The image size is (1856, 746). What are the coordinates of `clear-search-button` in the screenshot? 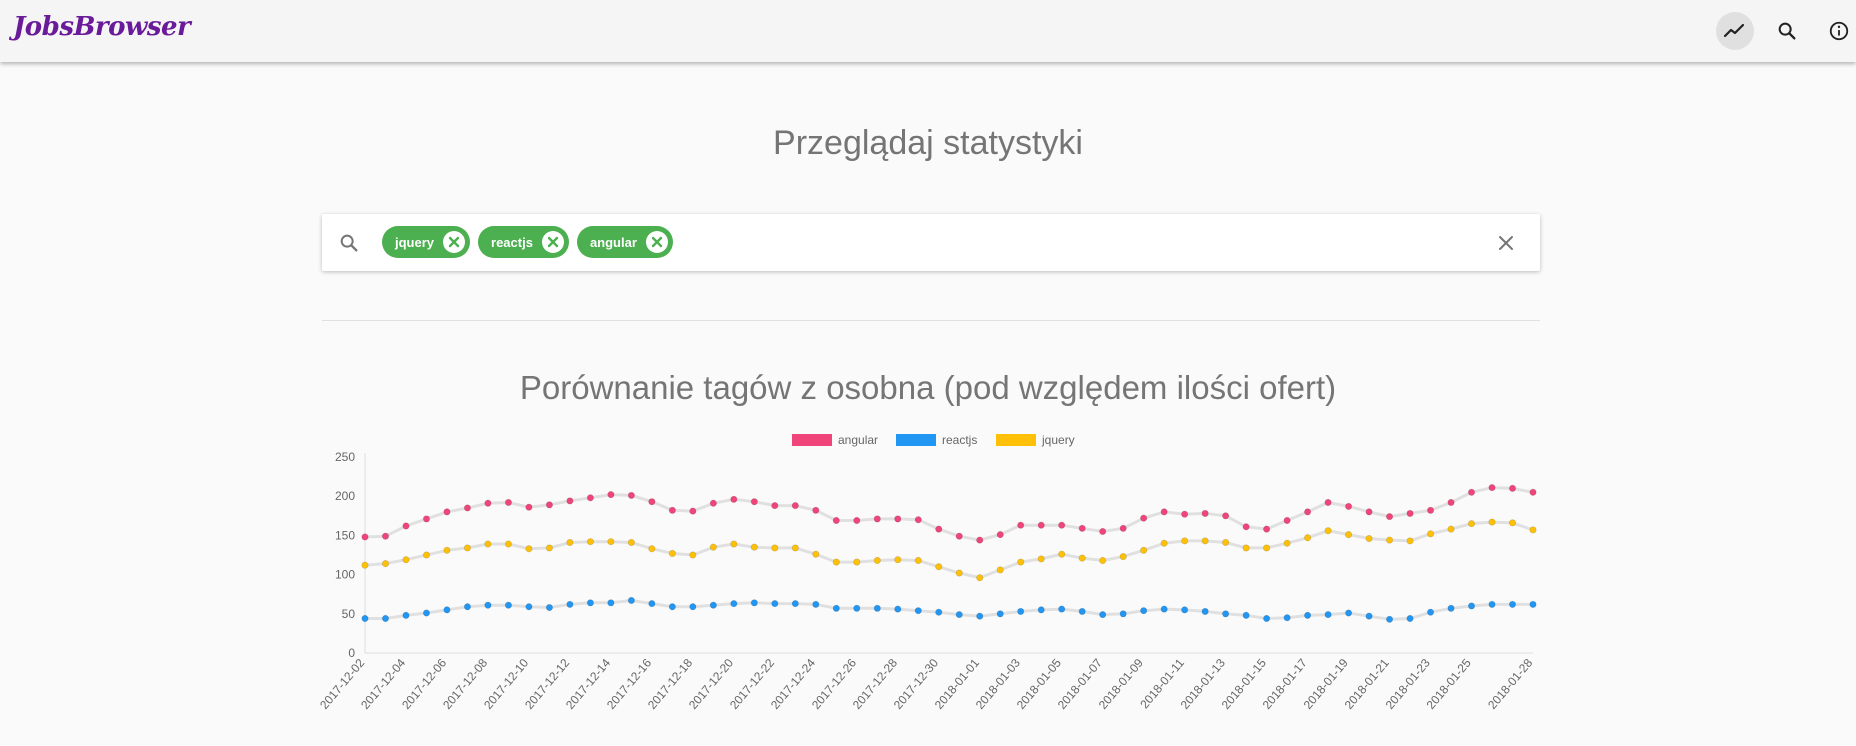 It's located at (1506, 243).